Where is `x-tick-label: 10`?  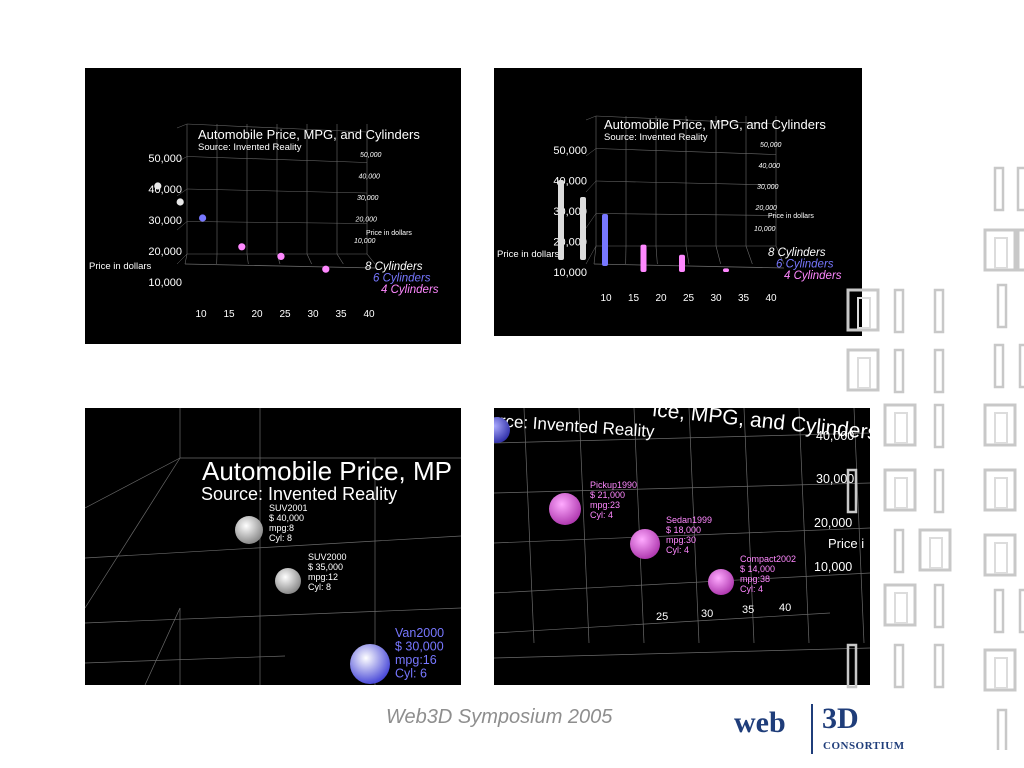 x-tick-label: 10 is located at coordinates (606, 298).